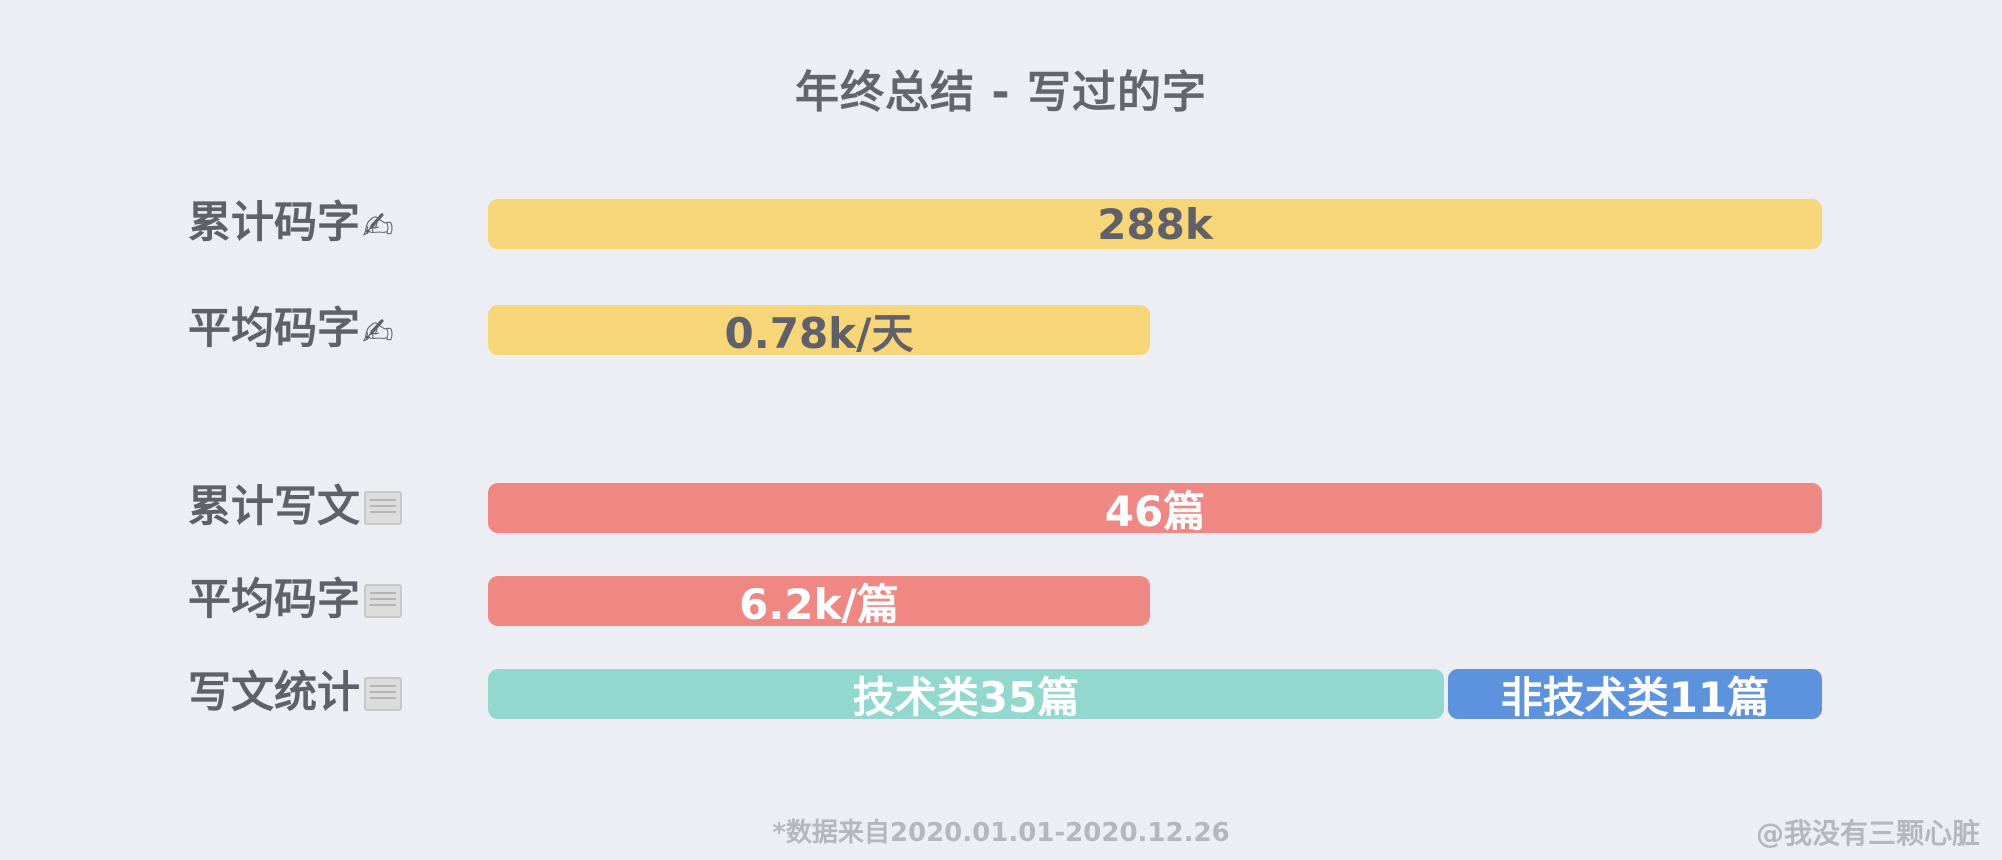 The height and width of the screenshot is (860, 2002). Describe the element at coordinates (274, 507) in the screenshot. I see `row-label-text: 累计写文` at that location.